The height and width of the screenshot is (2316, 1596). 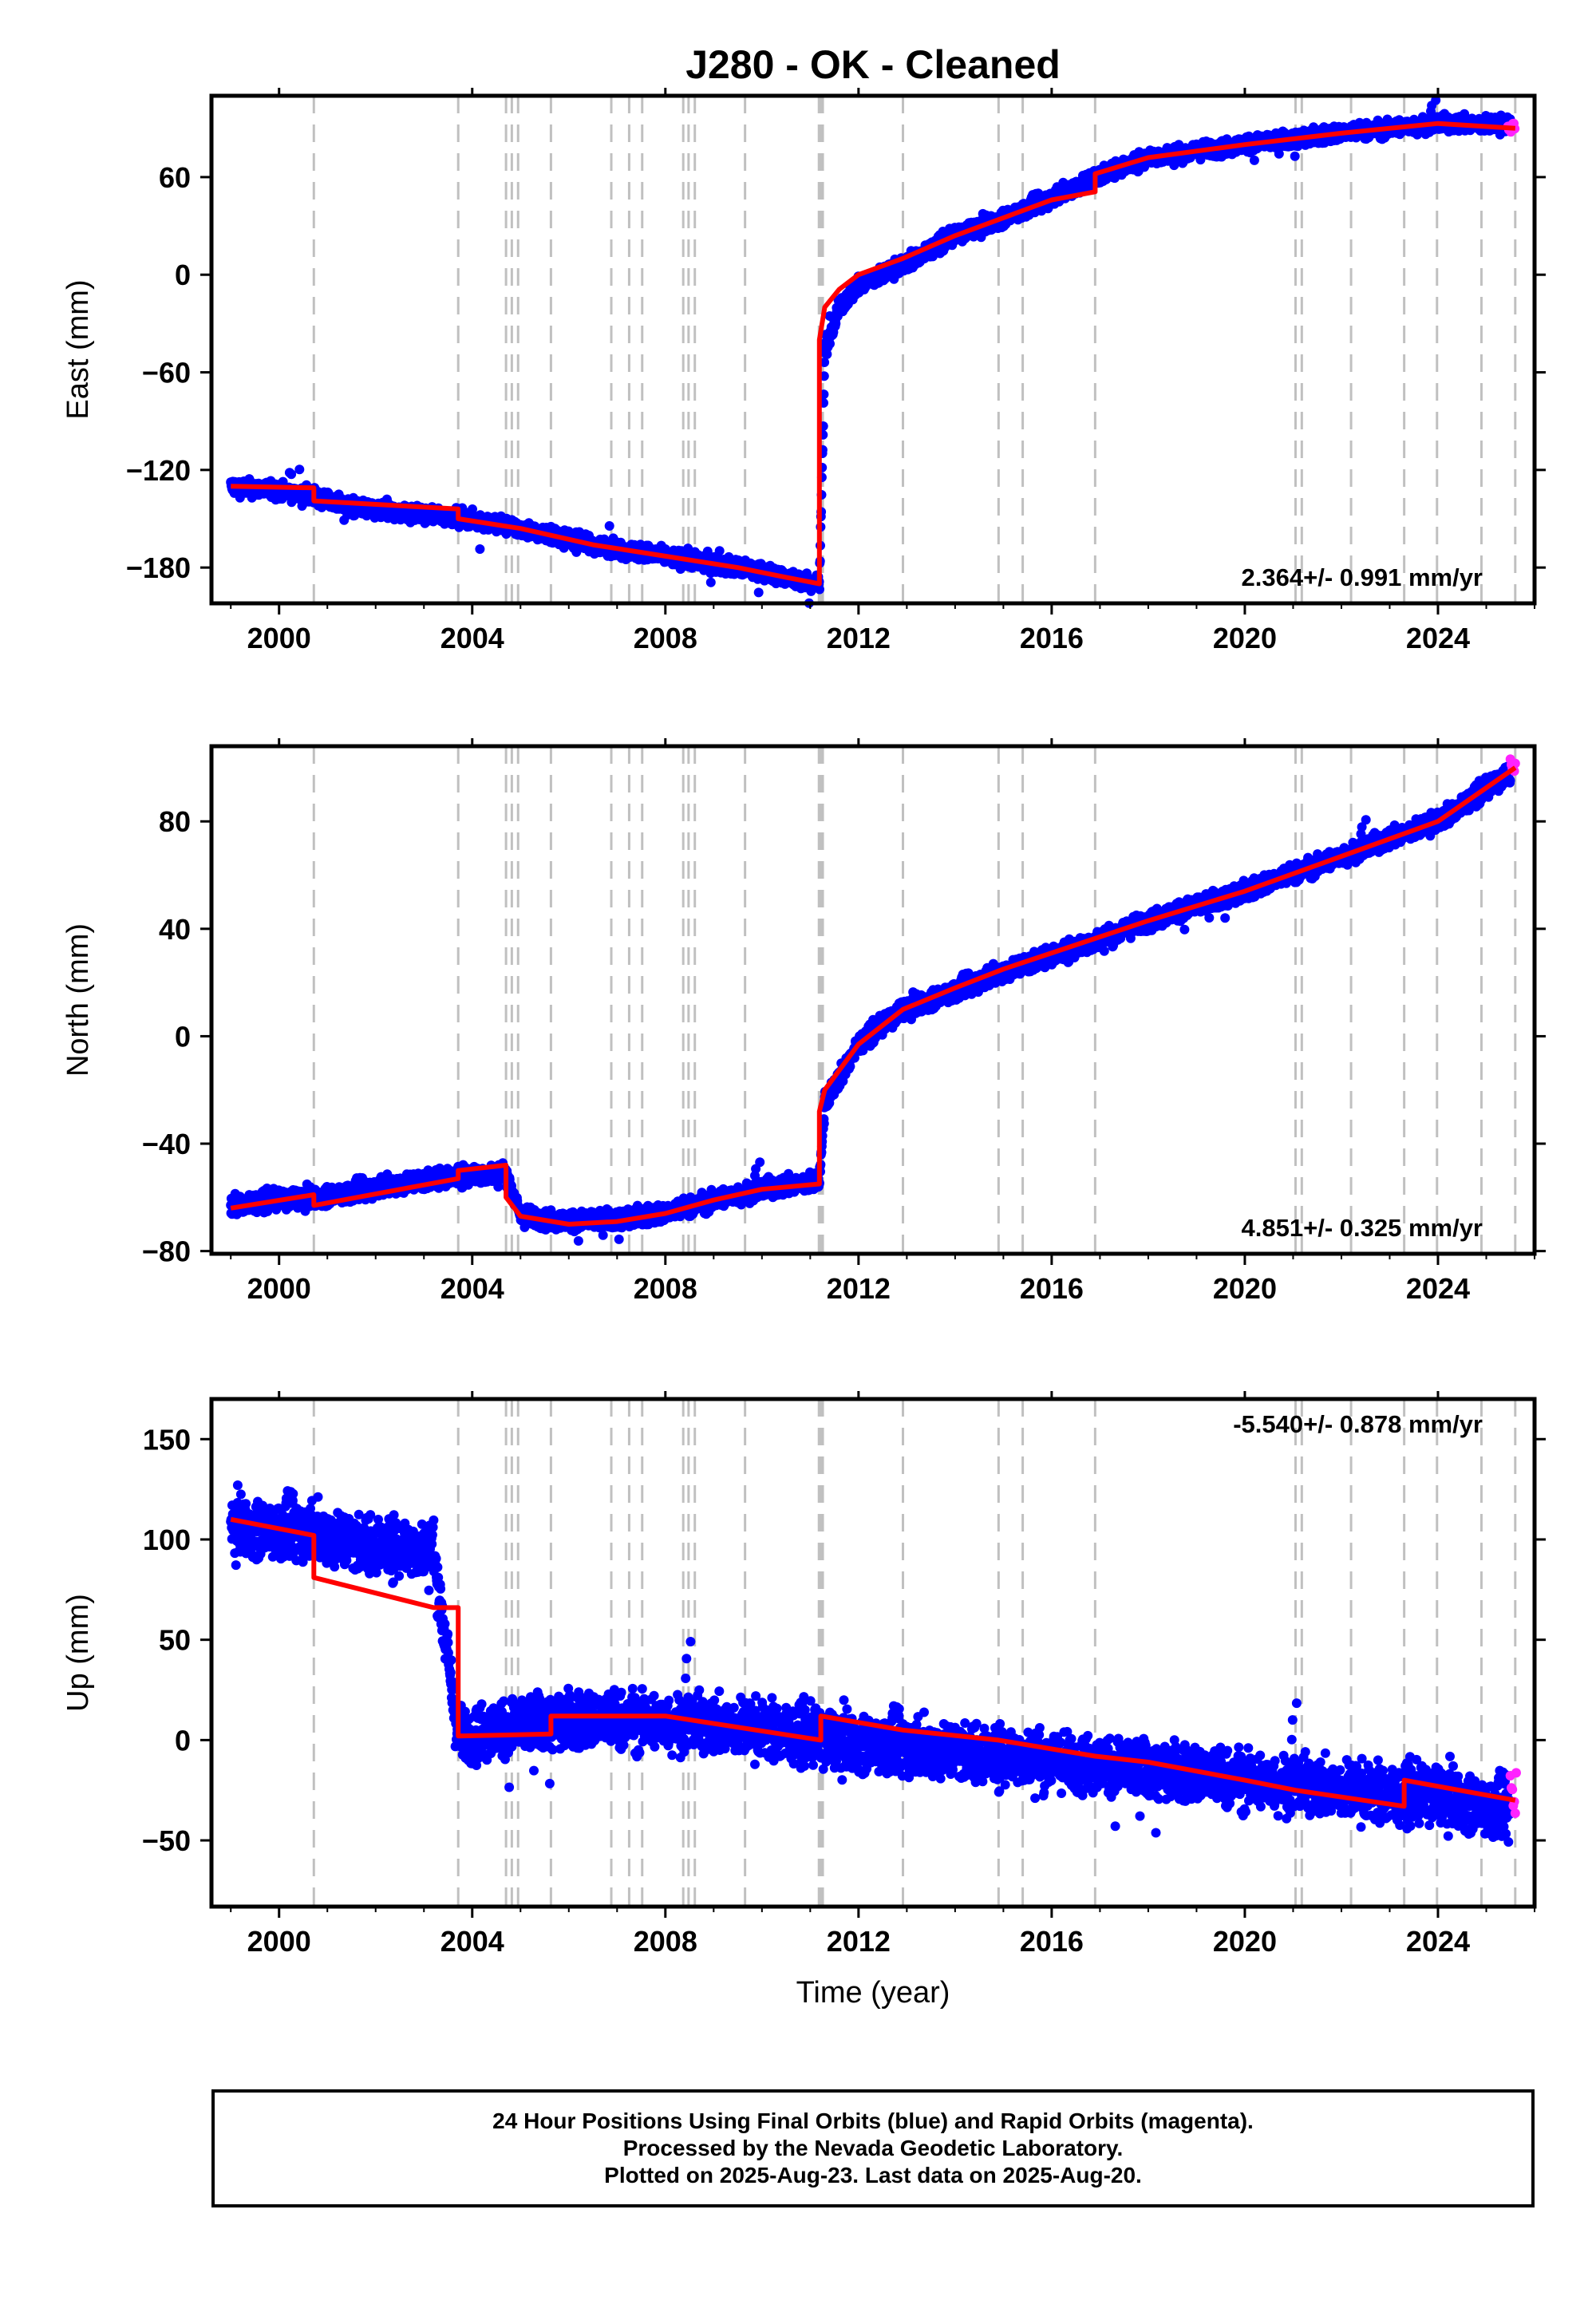 I want to click on y-tick-label: −60, so click(x=166, y=373).